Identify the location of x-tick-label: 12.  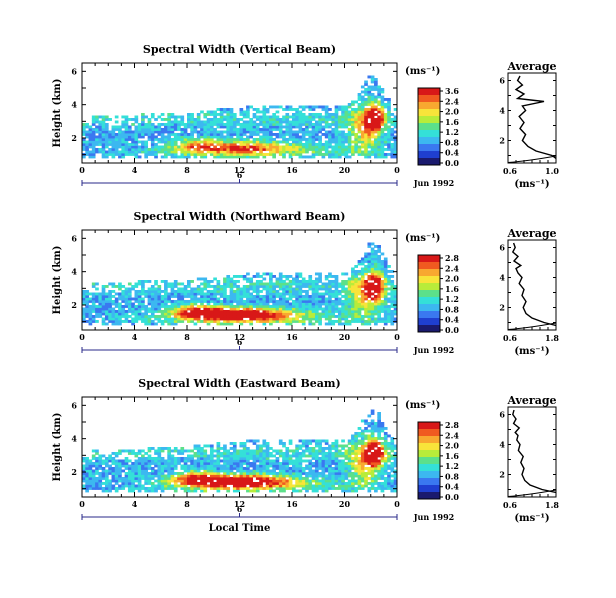
(239, 337).